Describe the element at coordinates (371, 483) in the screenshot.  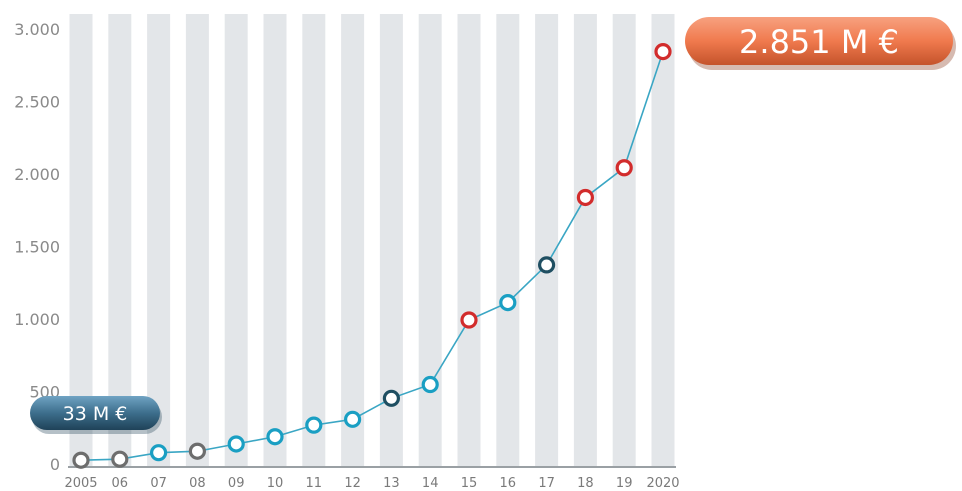
I see `x-tick-labels: 2005 06 07 08 09 10 11 12 13 14 15 16 17 18 19 2020` at that location.